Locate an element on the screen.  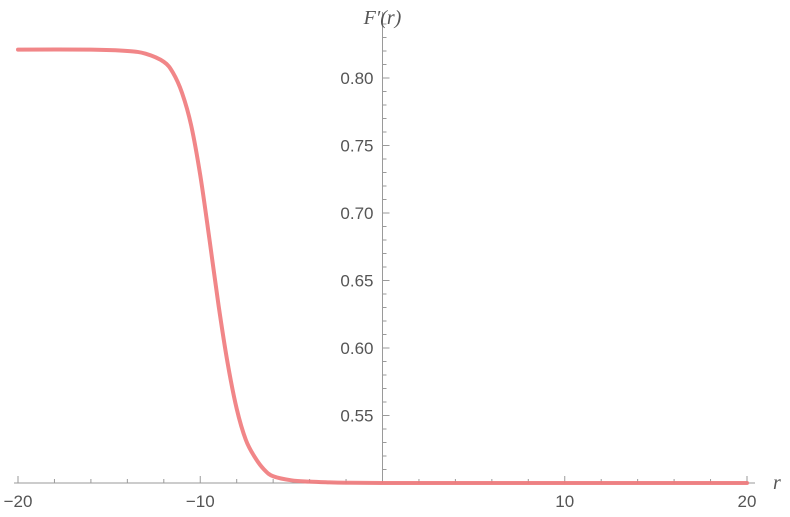
x-tick-label: −10 is located at coordinates (200, 501).